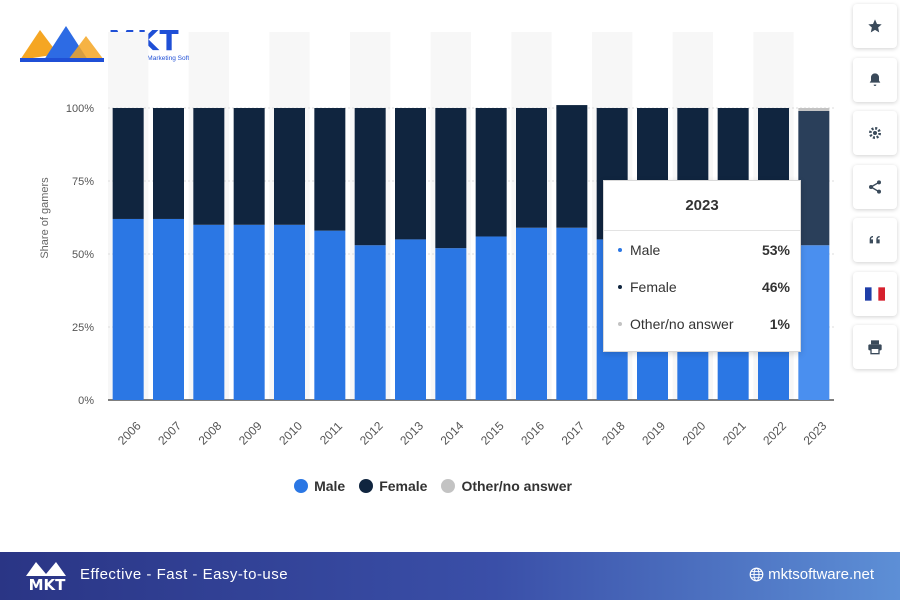  I want to click on footer-website-link: mktsoftware.net, so click(811, 574).